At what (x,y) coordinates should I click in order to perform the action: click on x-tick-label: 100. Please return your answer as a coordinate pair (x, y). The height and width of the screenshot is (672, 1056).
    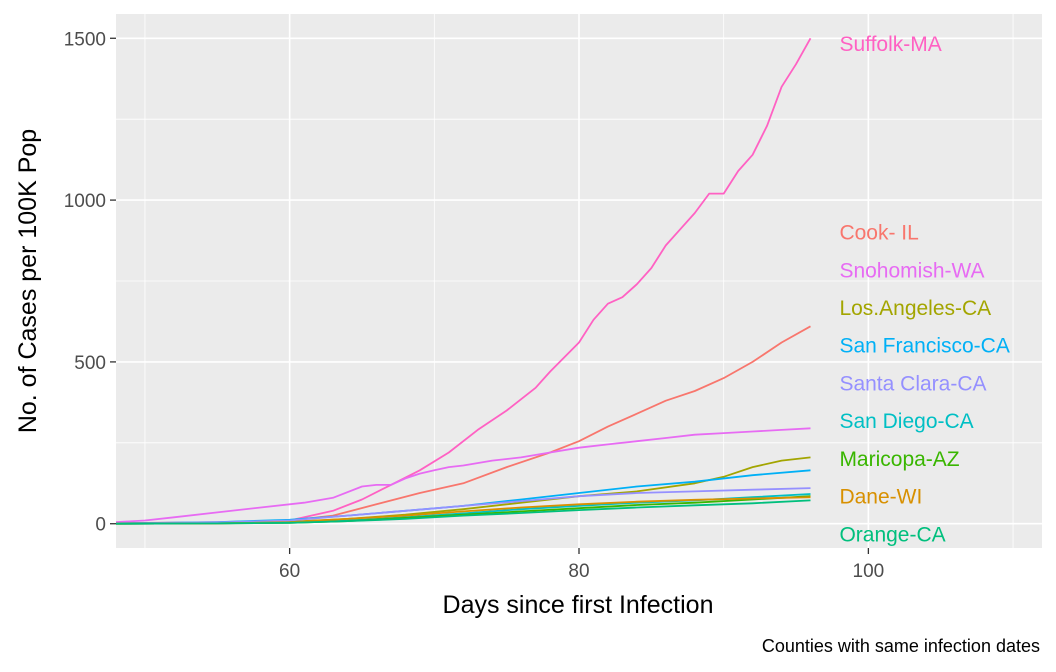
    Looking at the image, I should click on (869, 571).